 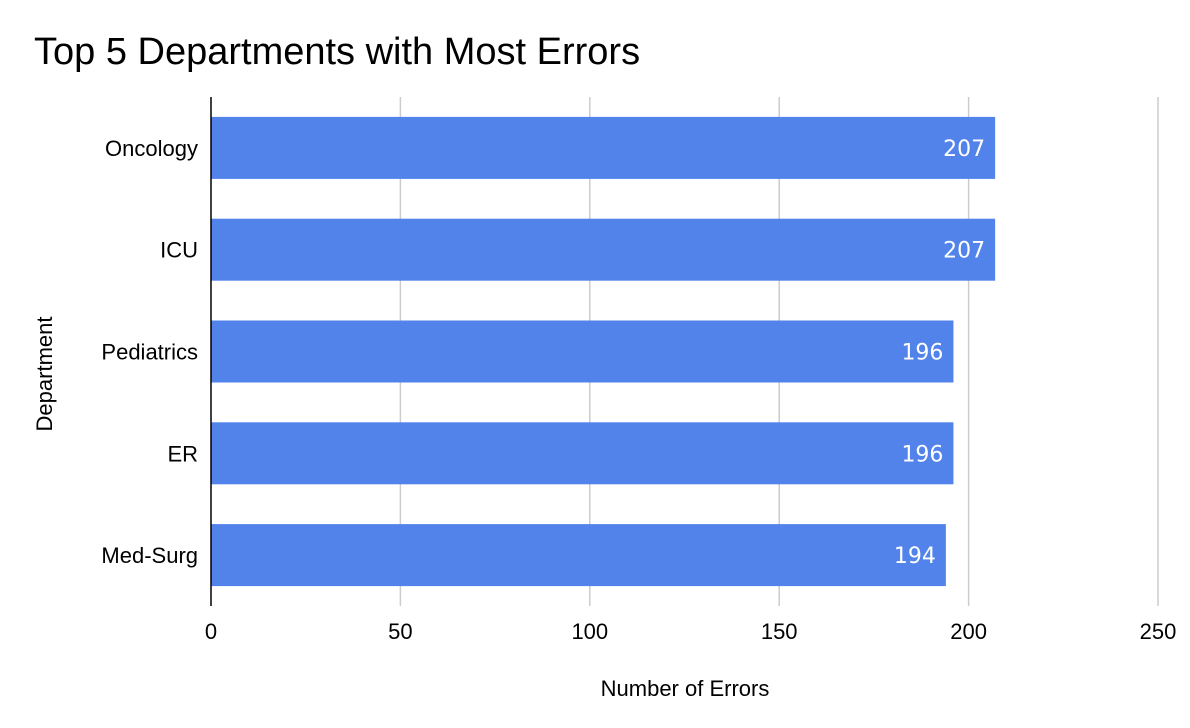 I want to click on bar-icu, so click(x=603, y=249).